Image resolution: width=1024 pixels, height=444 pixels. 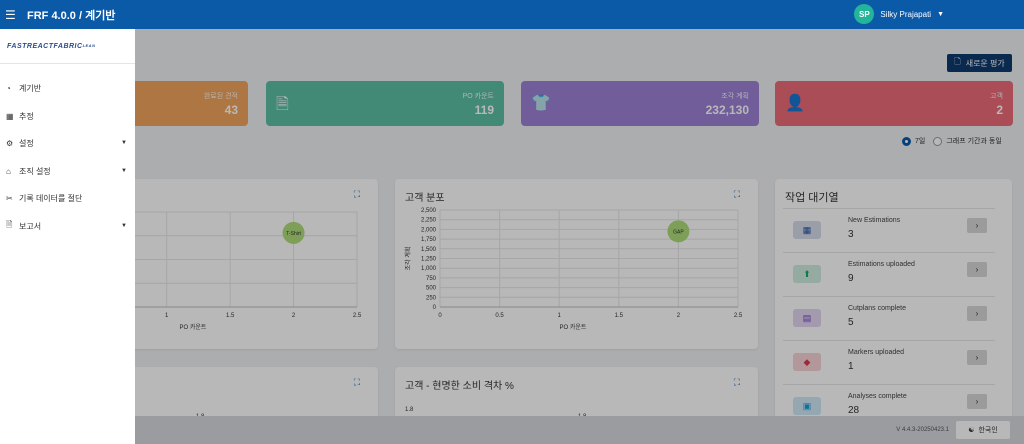 I want to click on caret-down-icon: ▼, so click(x=940, y=14).